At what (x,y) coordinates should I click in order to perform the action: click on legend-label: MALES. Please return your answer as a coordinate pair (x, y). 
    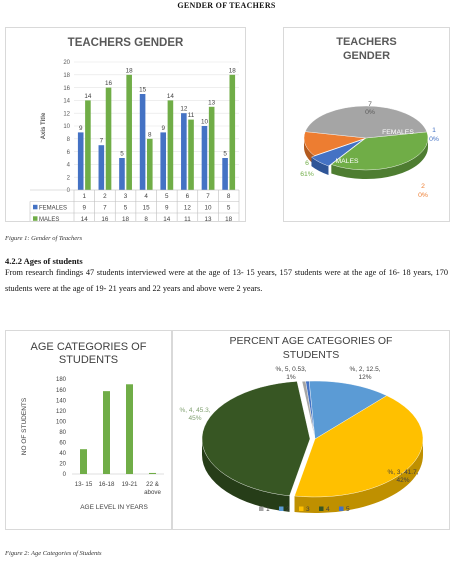
    Looking at the image, I should click on (49, 219).